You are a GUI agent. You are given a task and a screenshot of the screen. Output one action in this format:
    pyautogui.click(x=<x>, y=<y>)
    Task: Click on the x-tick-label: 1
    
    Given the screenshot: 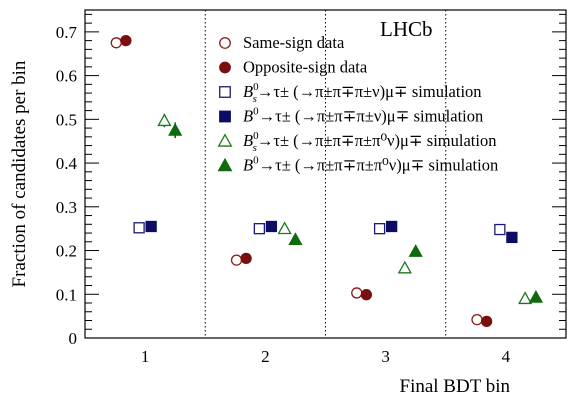 What is the action you would take?
    pyautogui.click(x=145, y=356)
    